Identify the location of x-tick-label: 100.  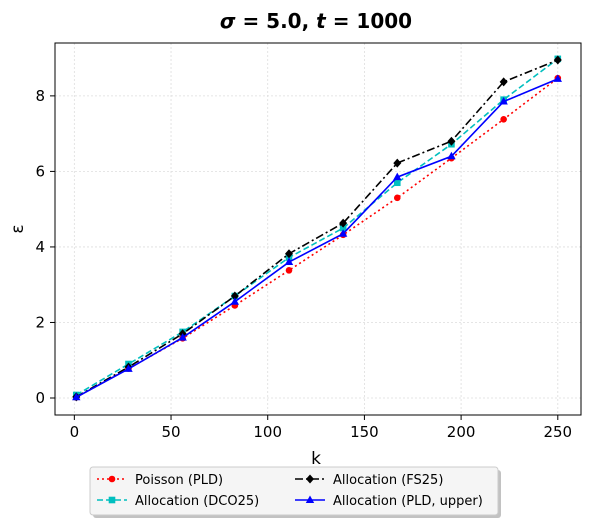
(267, 432).